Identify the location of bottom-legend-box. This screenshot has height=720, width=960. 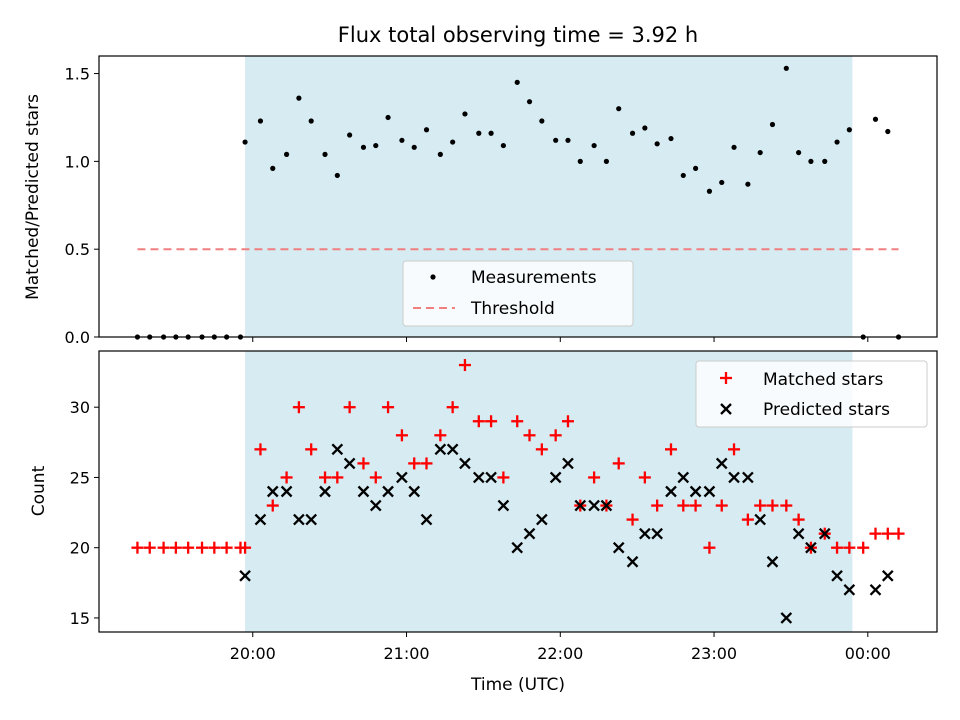
(811, 394).